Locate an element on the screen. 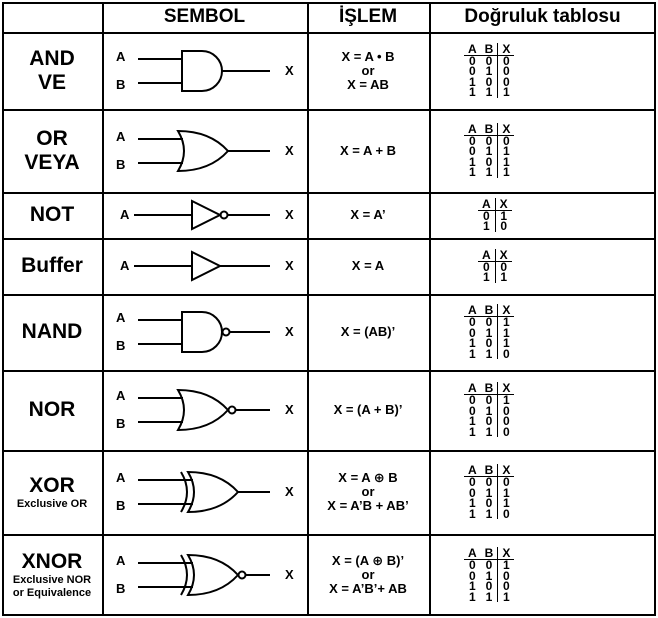 The image size is (658, 618). gate-subtitle: or Equivalence is located at coordinates (52, 593).